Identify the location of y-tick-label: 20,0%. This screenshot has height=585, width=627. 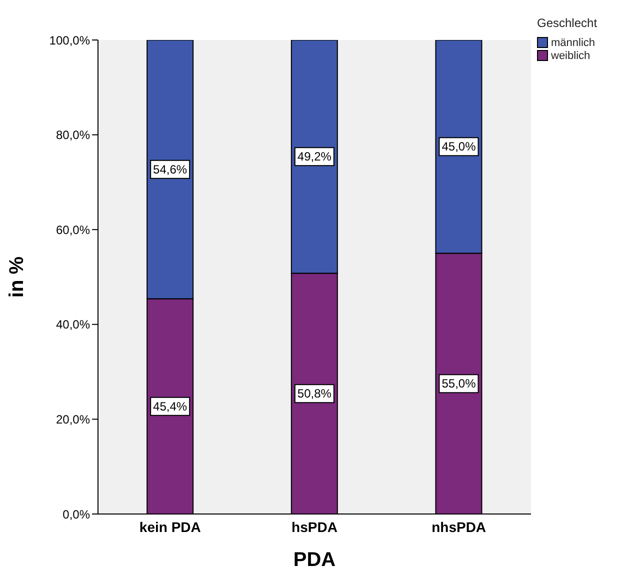
(73, 419).